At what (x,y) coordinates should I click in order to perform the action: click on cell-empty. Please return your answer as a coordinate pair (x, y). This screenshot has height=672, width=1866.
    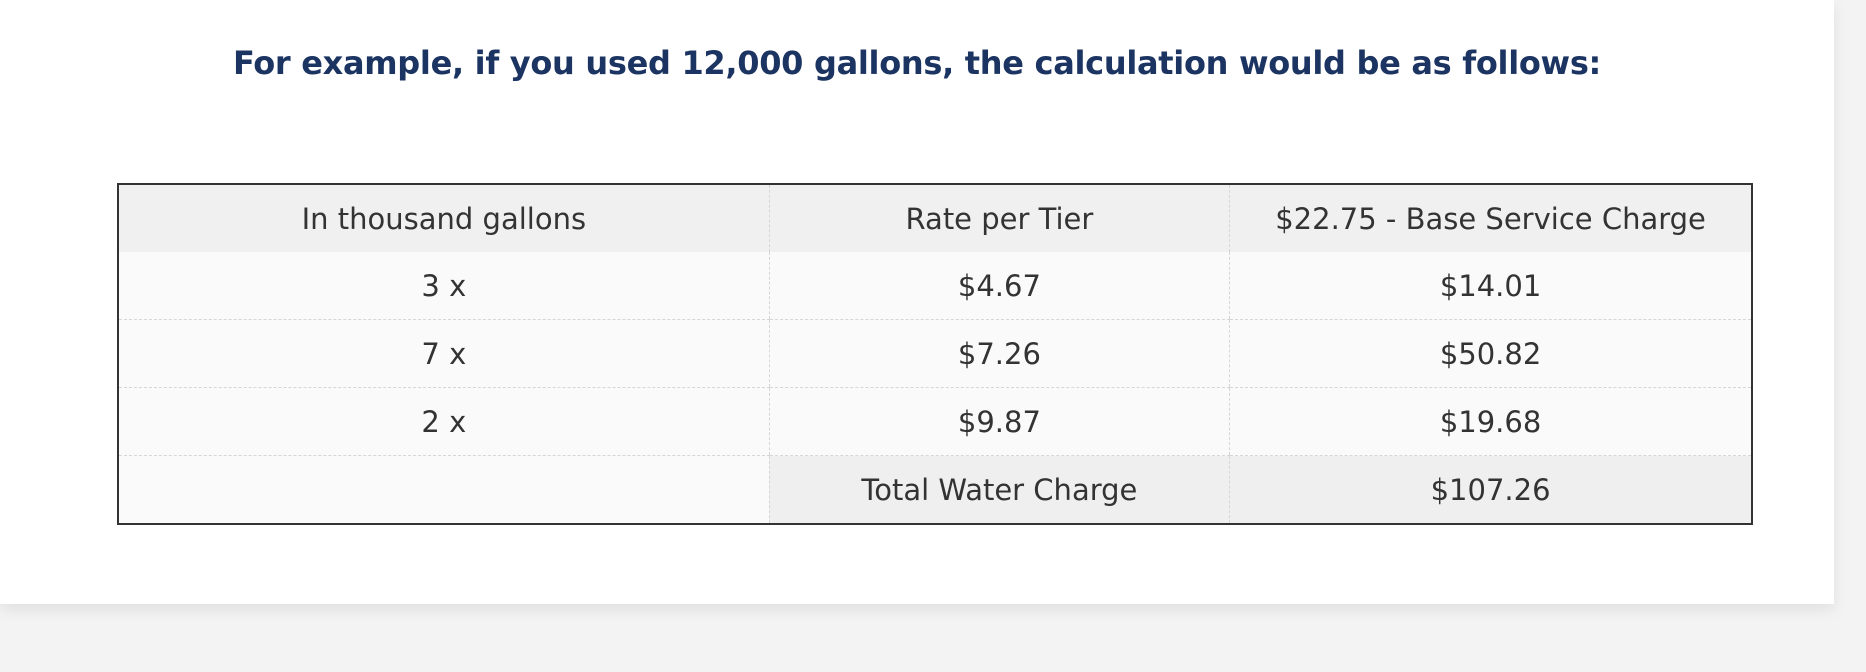
    Looking at the image, I should click on (444, 489).